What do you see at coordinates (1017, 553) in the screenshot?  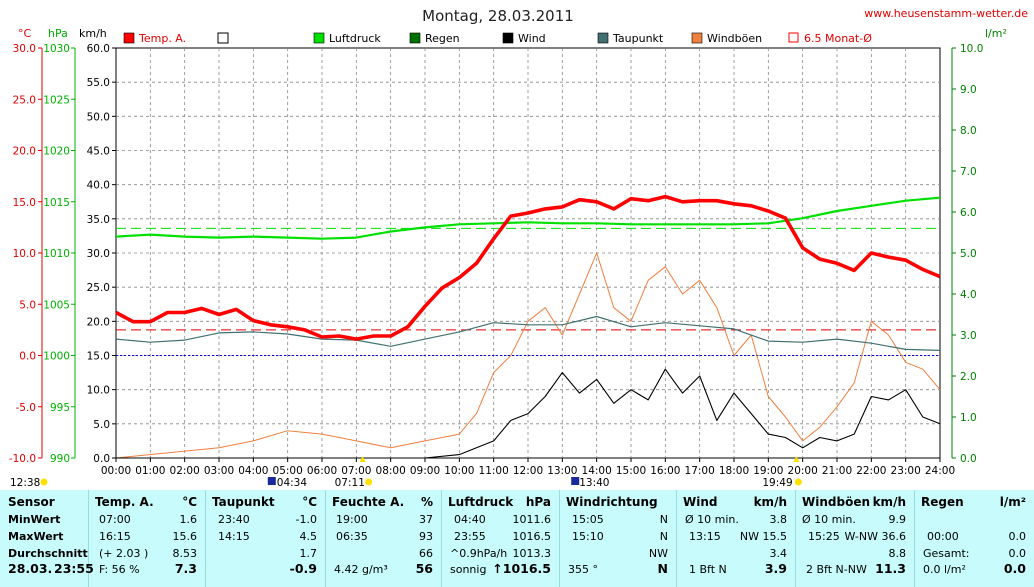 I see `rain-total-value: 0.0` at bounding box center [1017, 553].